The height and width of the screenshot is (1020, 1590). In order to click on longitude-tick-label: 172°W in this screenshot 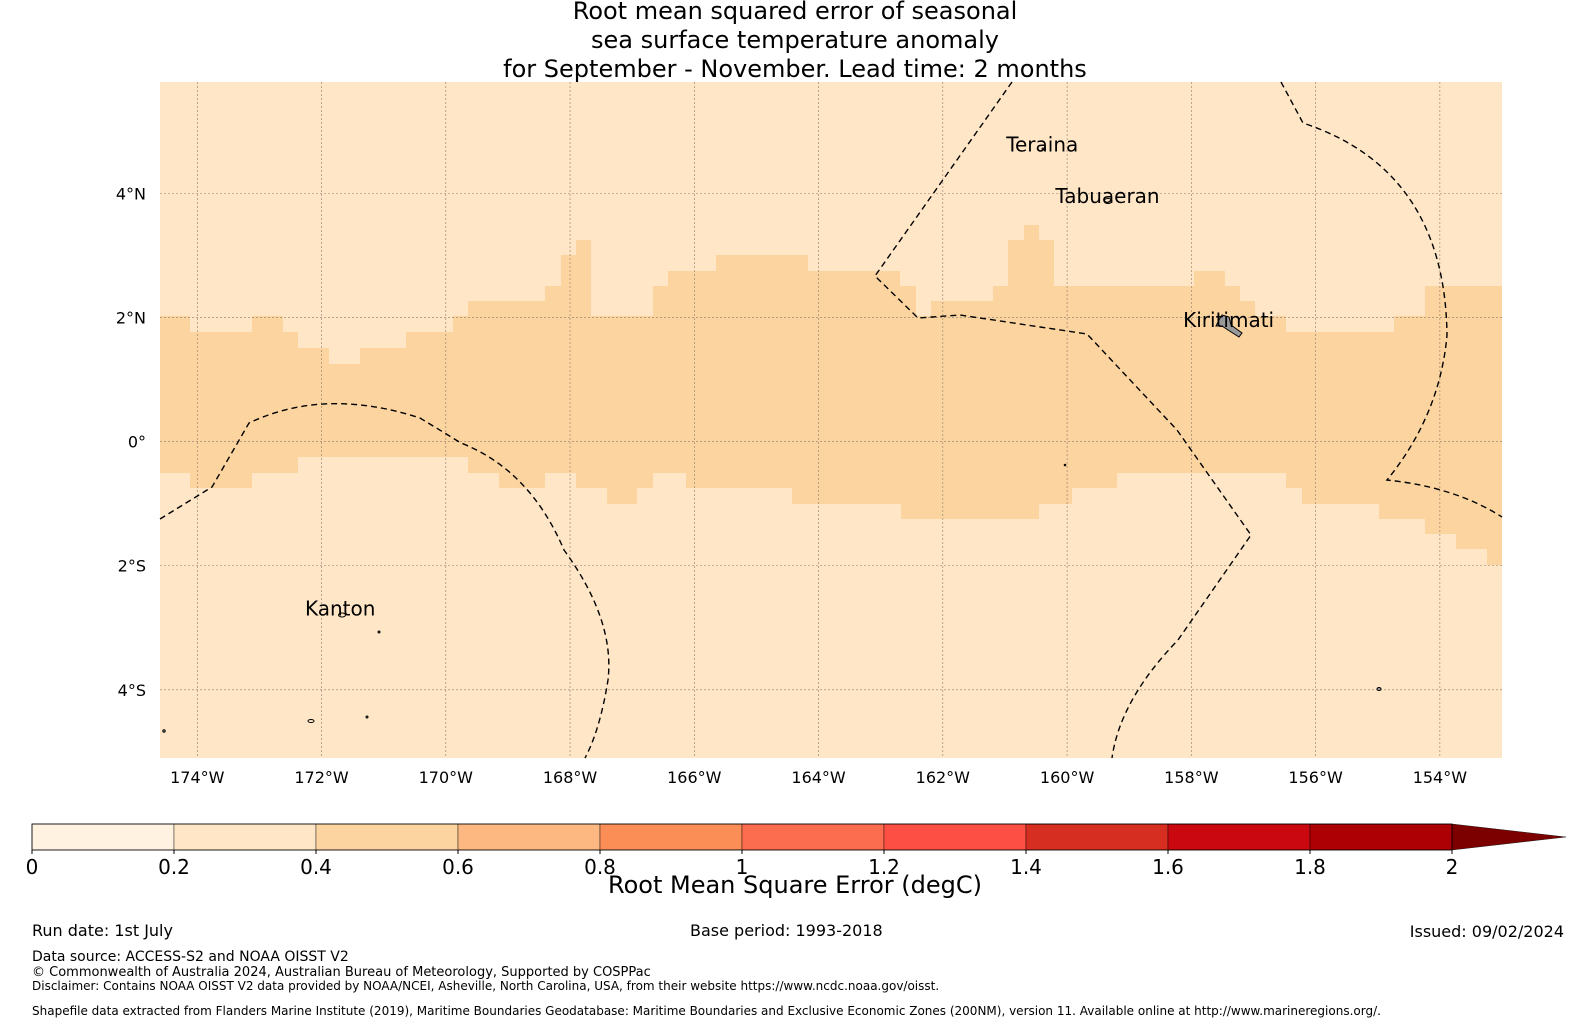, I will do `click(321, 777)`.